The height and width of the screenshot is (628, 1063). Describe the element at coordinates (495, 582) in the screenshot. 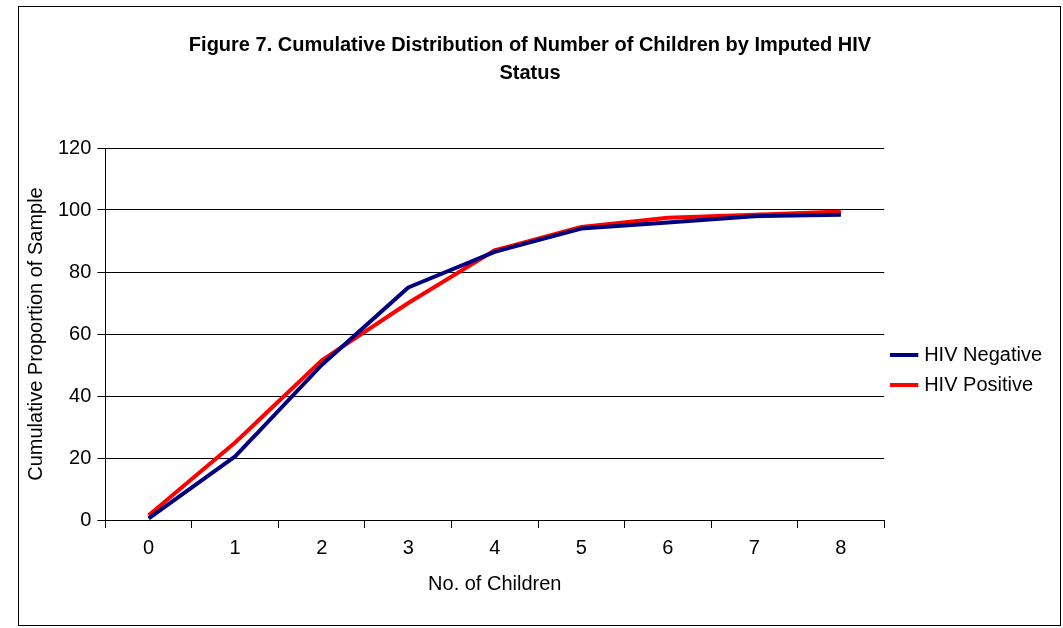

I see `x-axis-title: No. of Children` at that location.